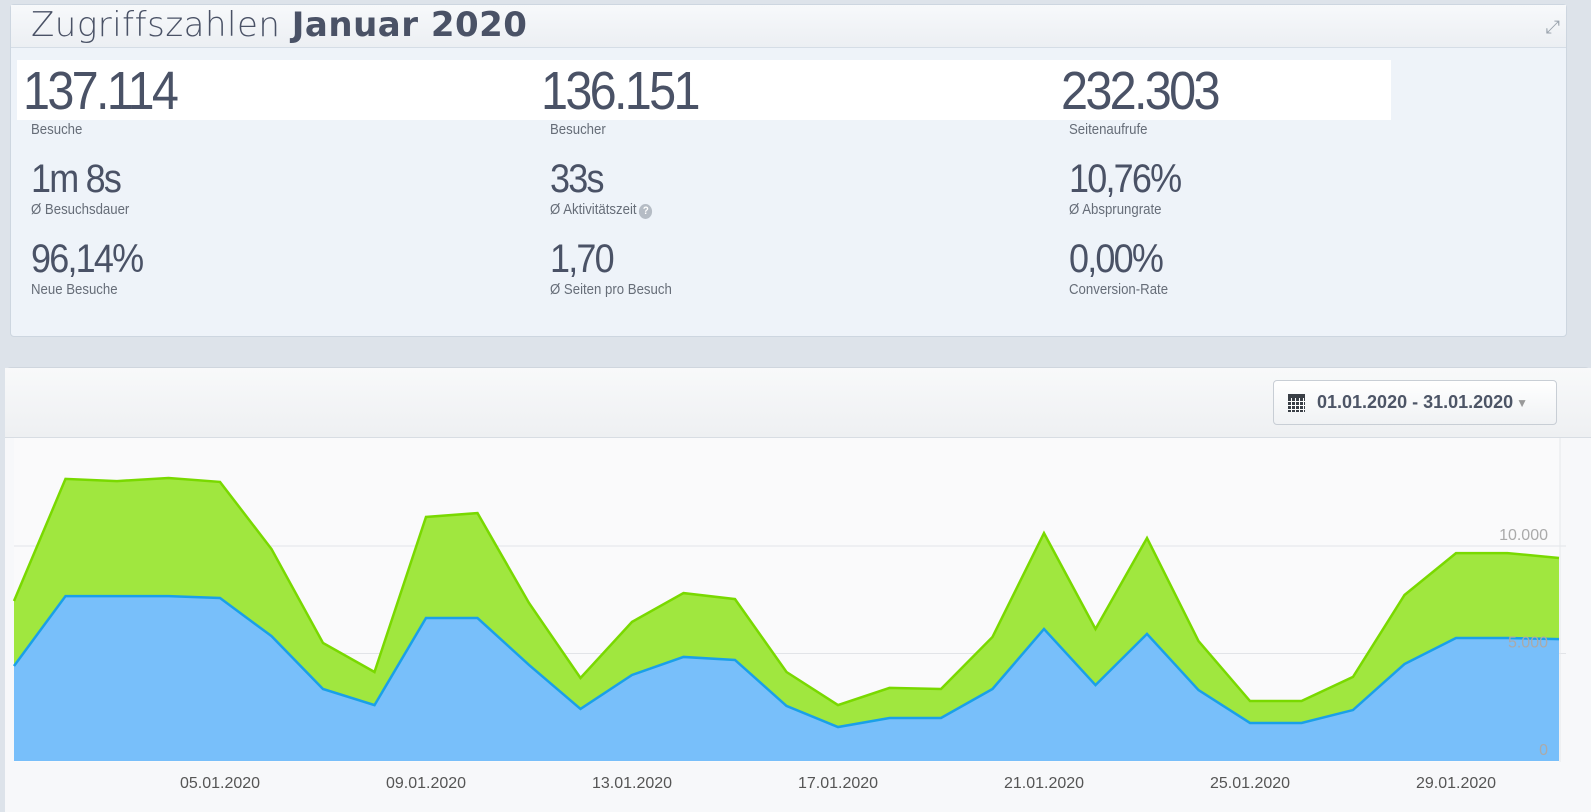 This screenshot has height=812, width=1591. Describe the element at coordinates (1115, 209) in the screenshot. I see `stat-label: Ø Absprungrate` at that location.